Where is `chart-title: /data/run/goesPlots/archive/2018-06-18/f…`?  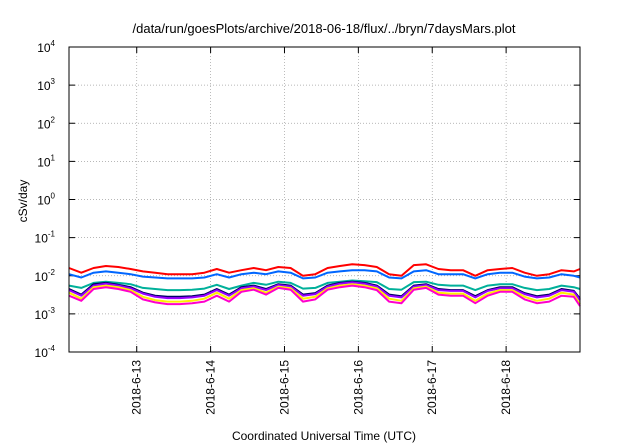
chart-title: /data/run/goesPlots/archive/2018-06-18/f… is located at coordinates (324, 28).